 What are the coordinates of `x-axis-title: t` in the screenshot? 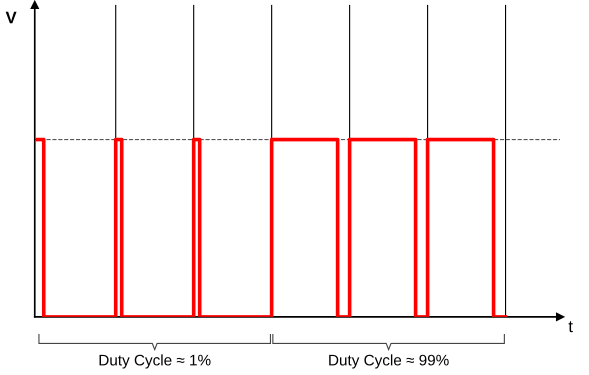 It's located at (570, 326).